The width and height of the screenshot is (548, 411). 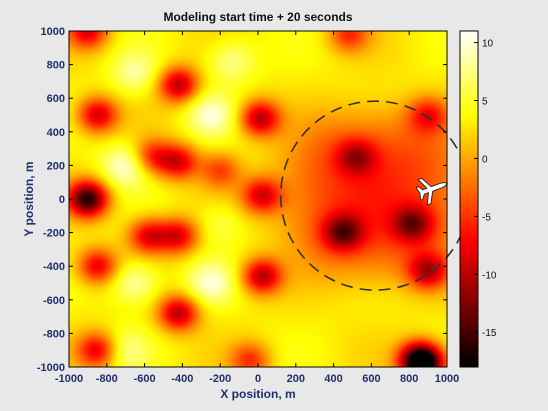 What do you see at coordinates (489, 275) in the screenshot?
I see `colorbar-tick-label: -10` at bounding box center [489, 275].